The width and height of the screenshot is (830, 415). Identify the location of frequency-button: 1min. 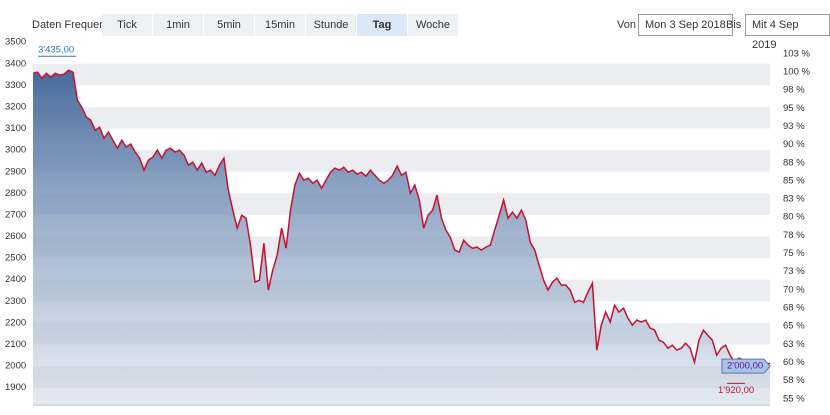
(178, 25).